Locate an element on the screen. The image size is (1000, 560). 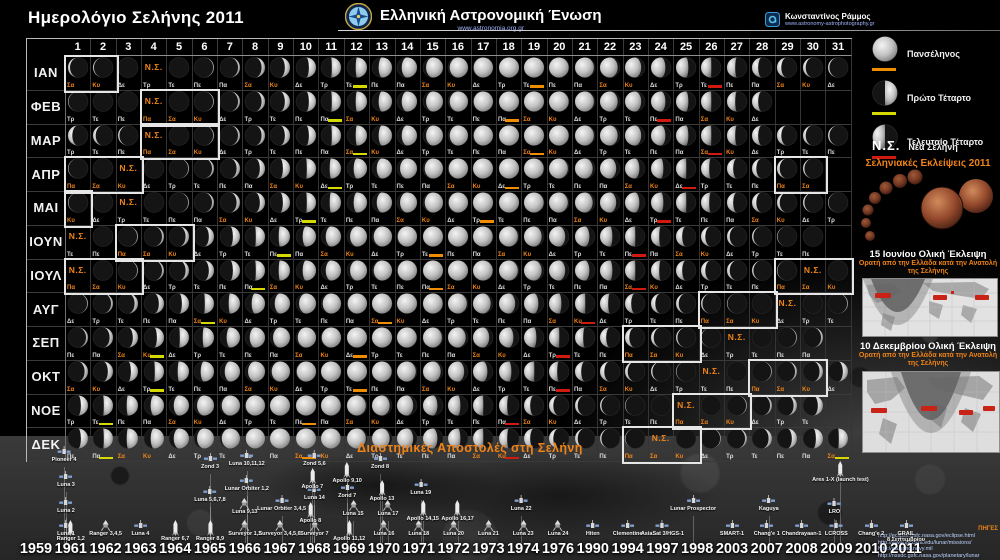
mission-item: Surveyor 1,2 is located at coordinates (244, 528).